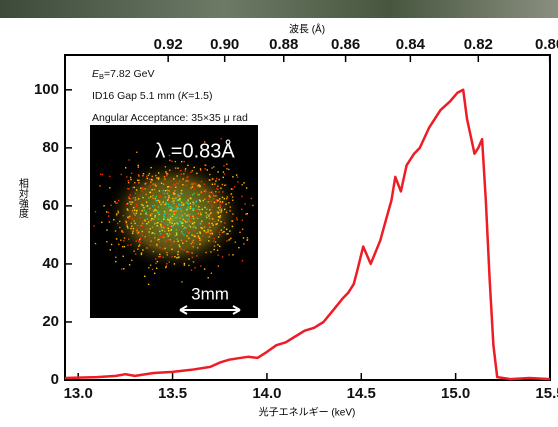 The image size is (558, 427). What do you see at coordinates (455, 393) in the screenshot?
I see `x-tick-label: 15.0` at bounding box center [455, 393].